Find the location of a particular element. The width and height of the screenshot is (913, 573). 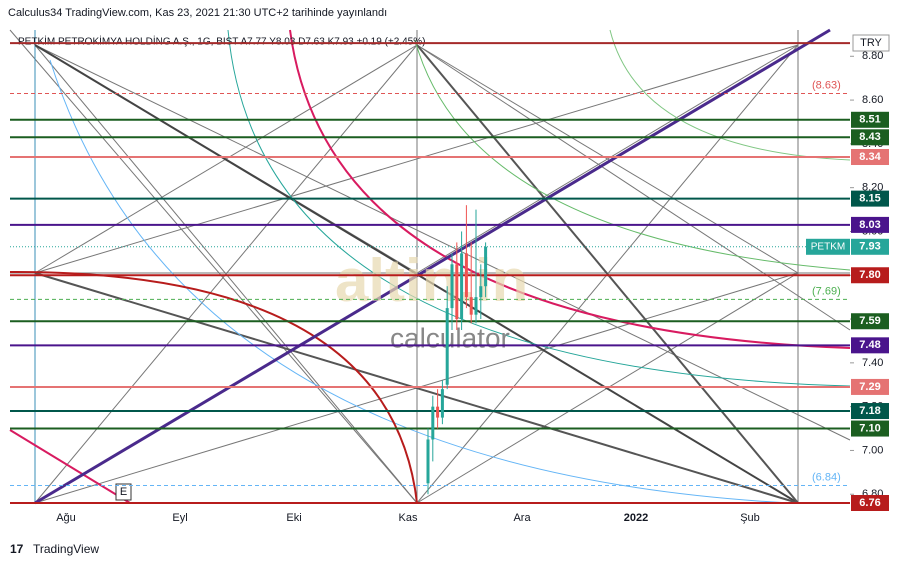

y-tick-label: 8.60 is located at coordinates (872, 100).